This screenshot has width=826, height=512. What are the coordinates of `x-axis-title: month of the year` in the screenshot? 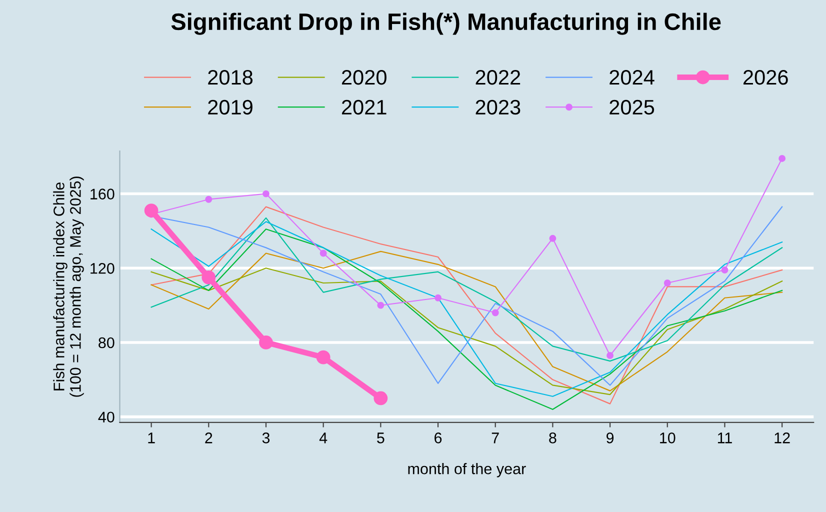 It's located at (467, 470).